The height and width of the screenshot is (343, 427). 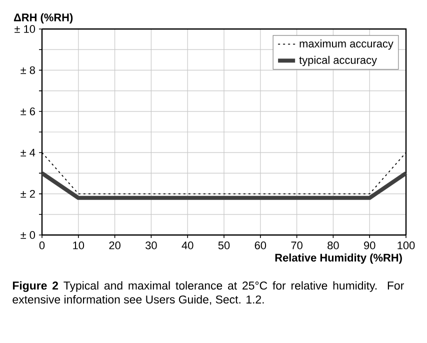 What do you see at coordinates (28, 152) in the screenshot?
I see `y-tick-label: ± 4` at bounding box center [28, 152].